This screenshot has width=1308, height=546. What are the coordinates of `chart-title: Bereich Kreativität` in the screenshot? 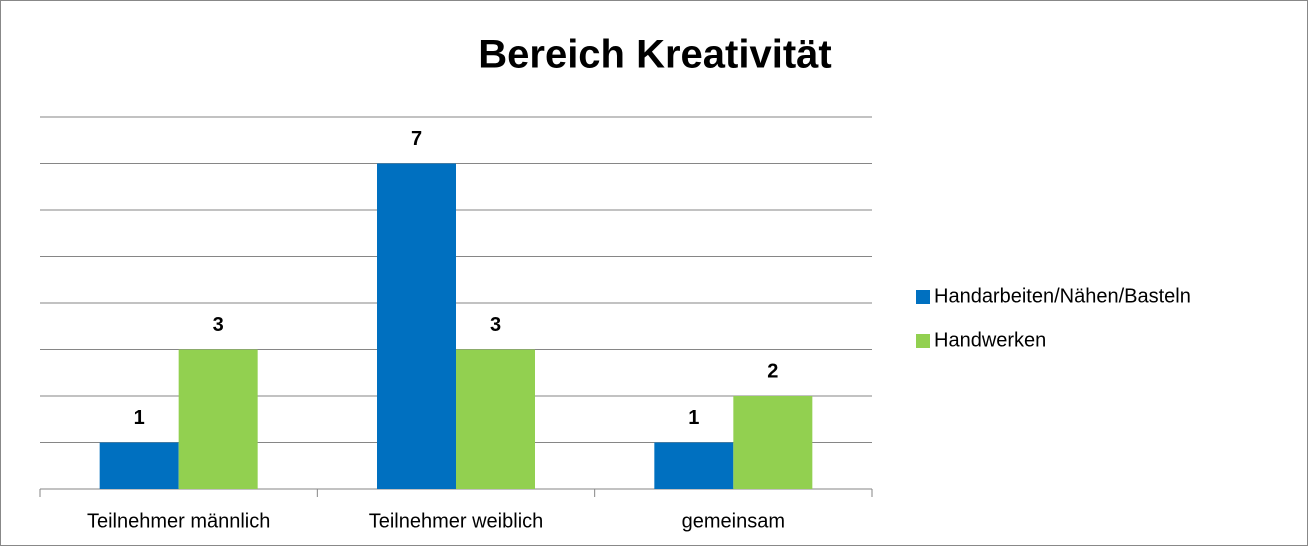 It's located at (654, 55).